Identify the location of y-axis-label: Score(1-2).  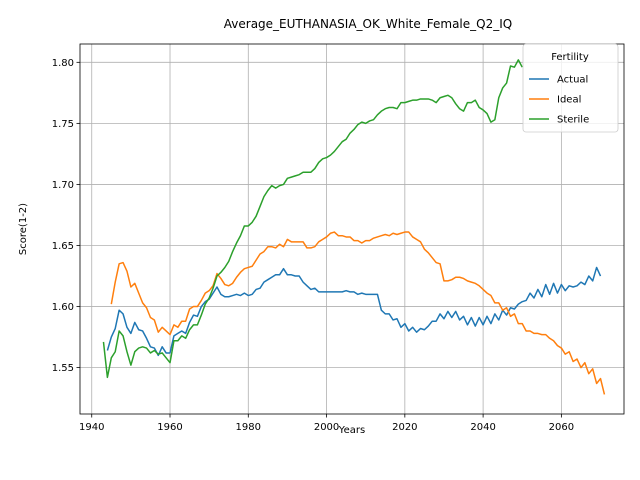
(23, 229).